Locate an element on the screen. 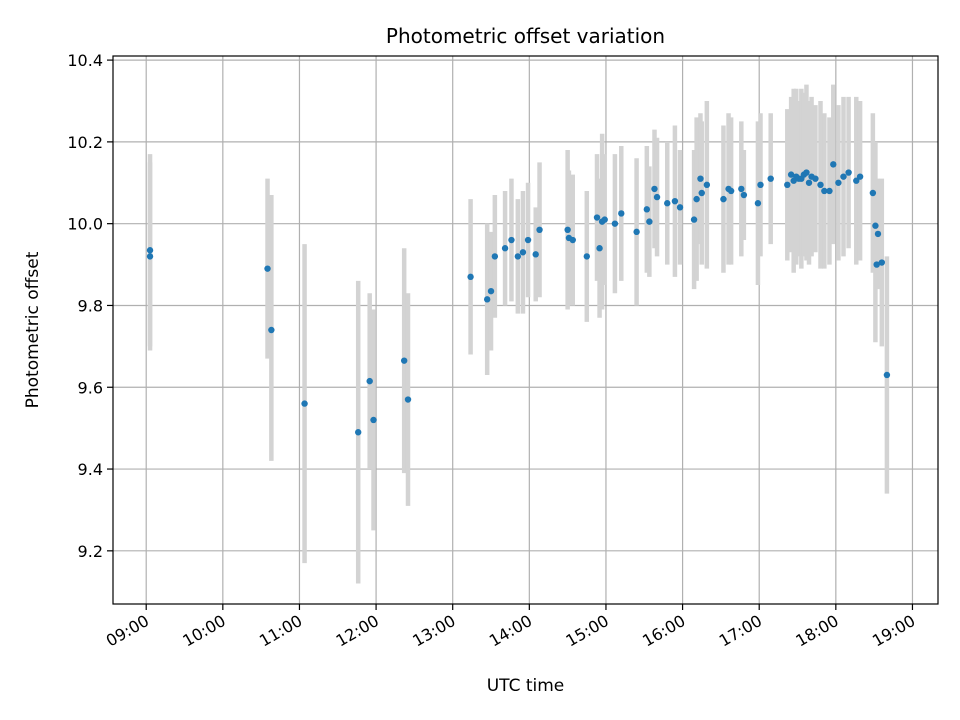  y-axis-label: Photometric offset is located at coordinates (33, 329).